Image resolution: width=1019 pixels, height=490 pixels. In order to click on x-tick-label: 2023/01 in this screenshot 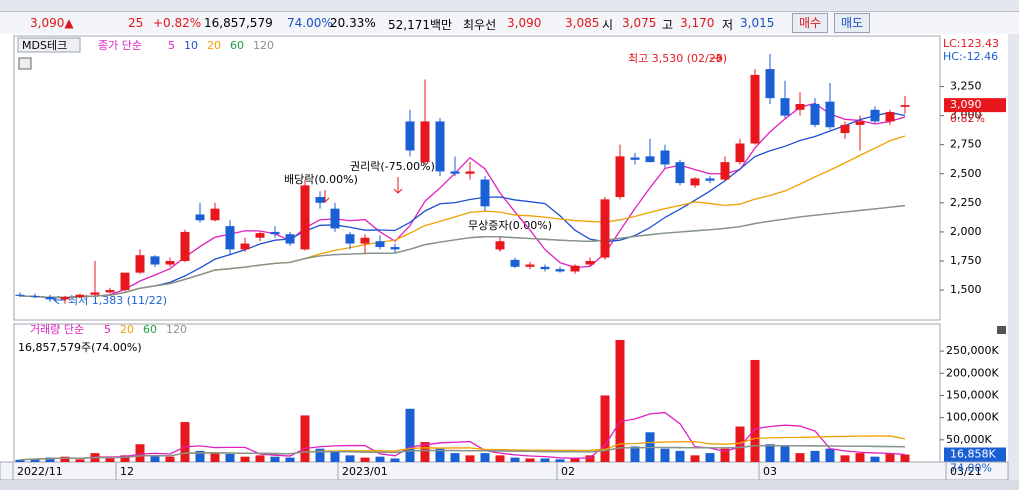, I will do `click(365, 471)`.